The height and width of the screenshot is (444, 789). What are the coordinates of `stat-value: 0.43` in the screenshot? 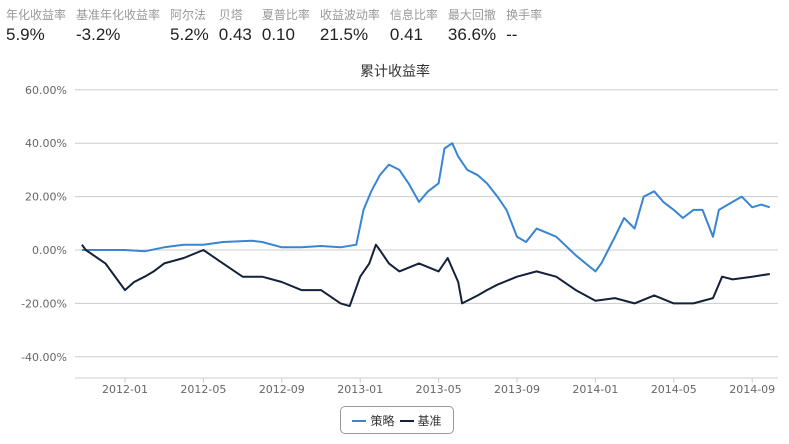 It's located at (235, 34).